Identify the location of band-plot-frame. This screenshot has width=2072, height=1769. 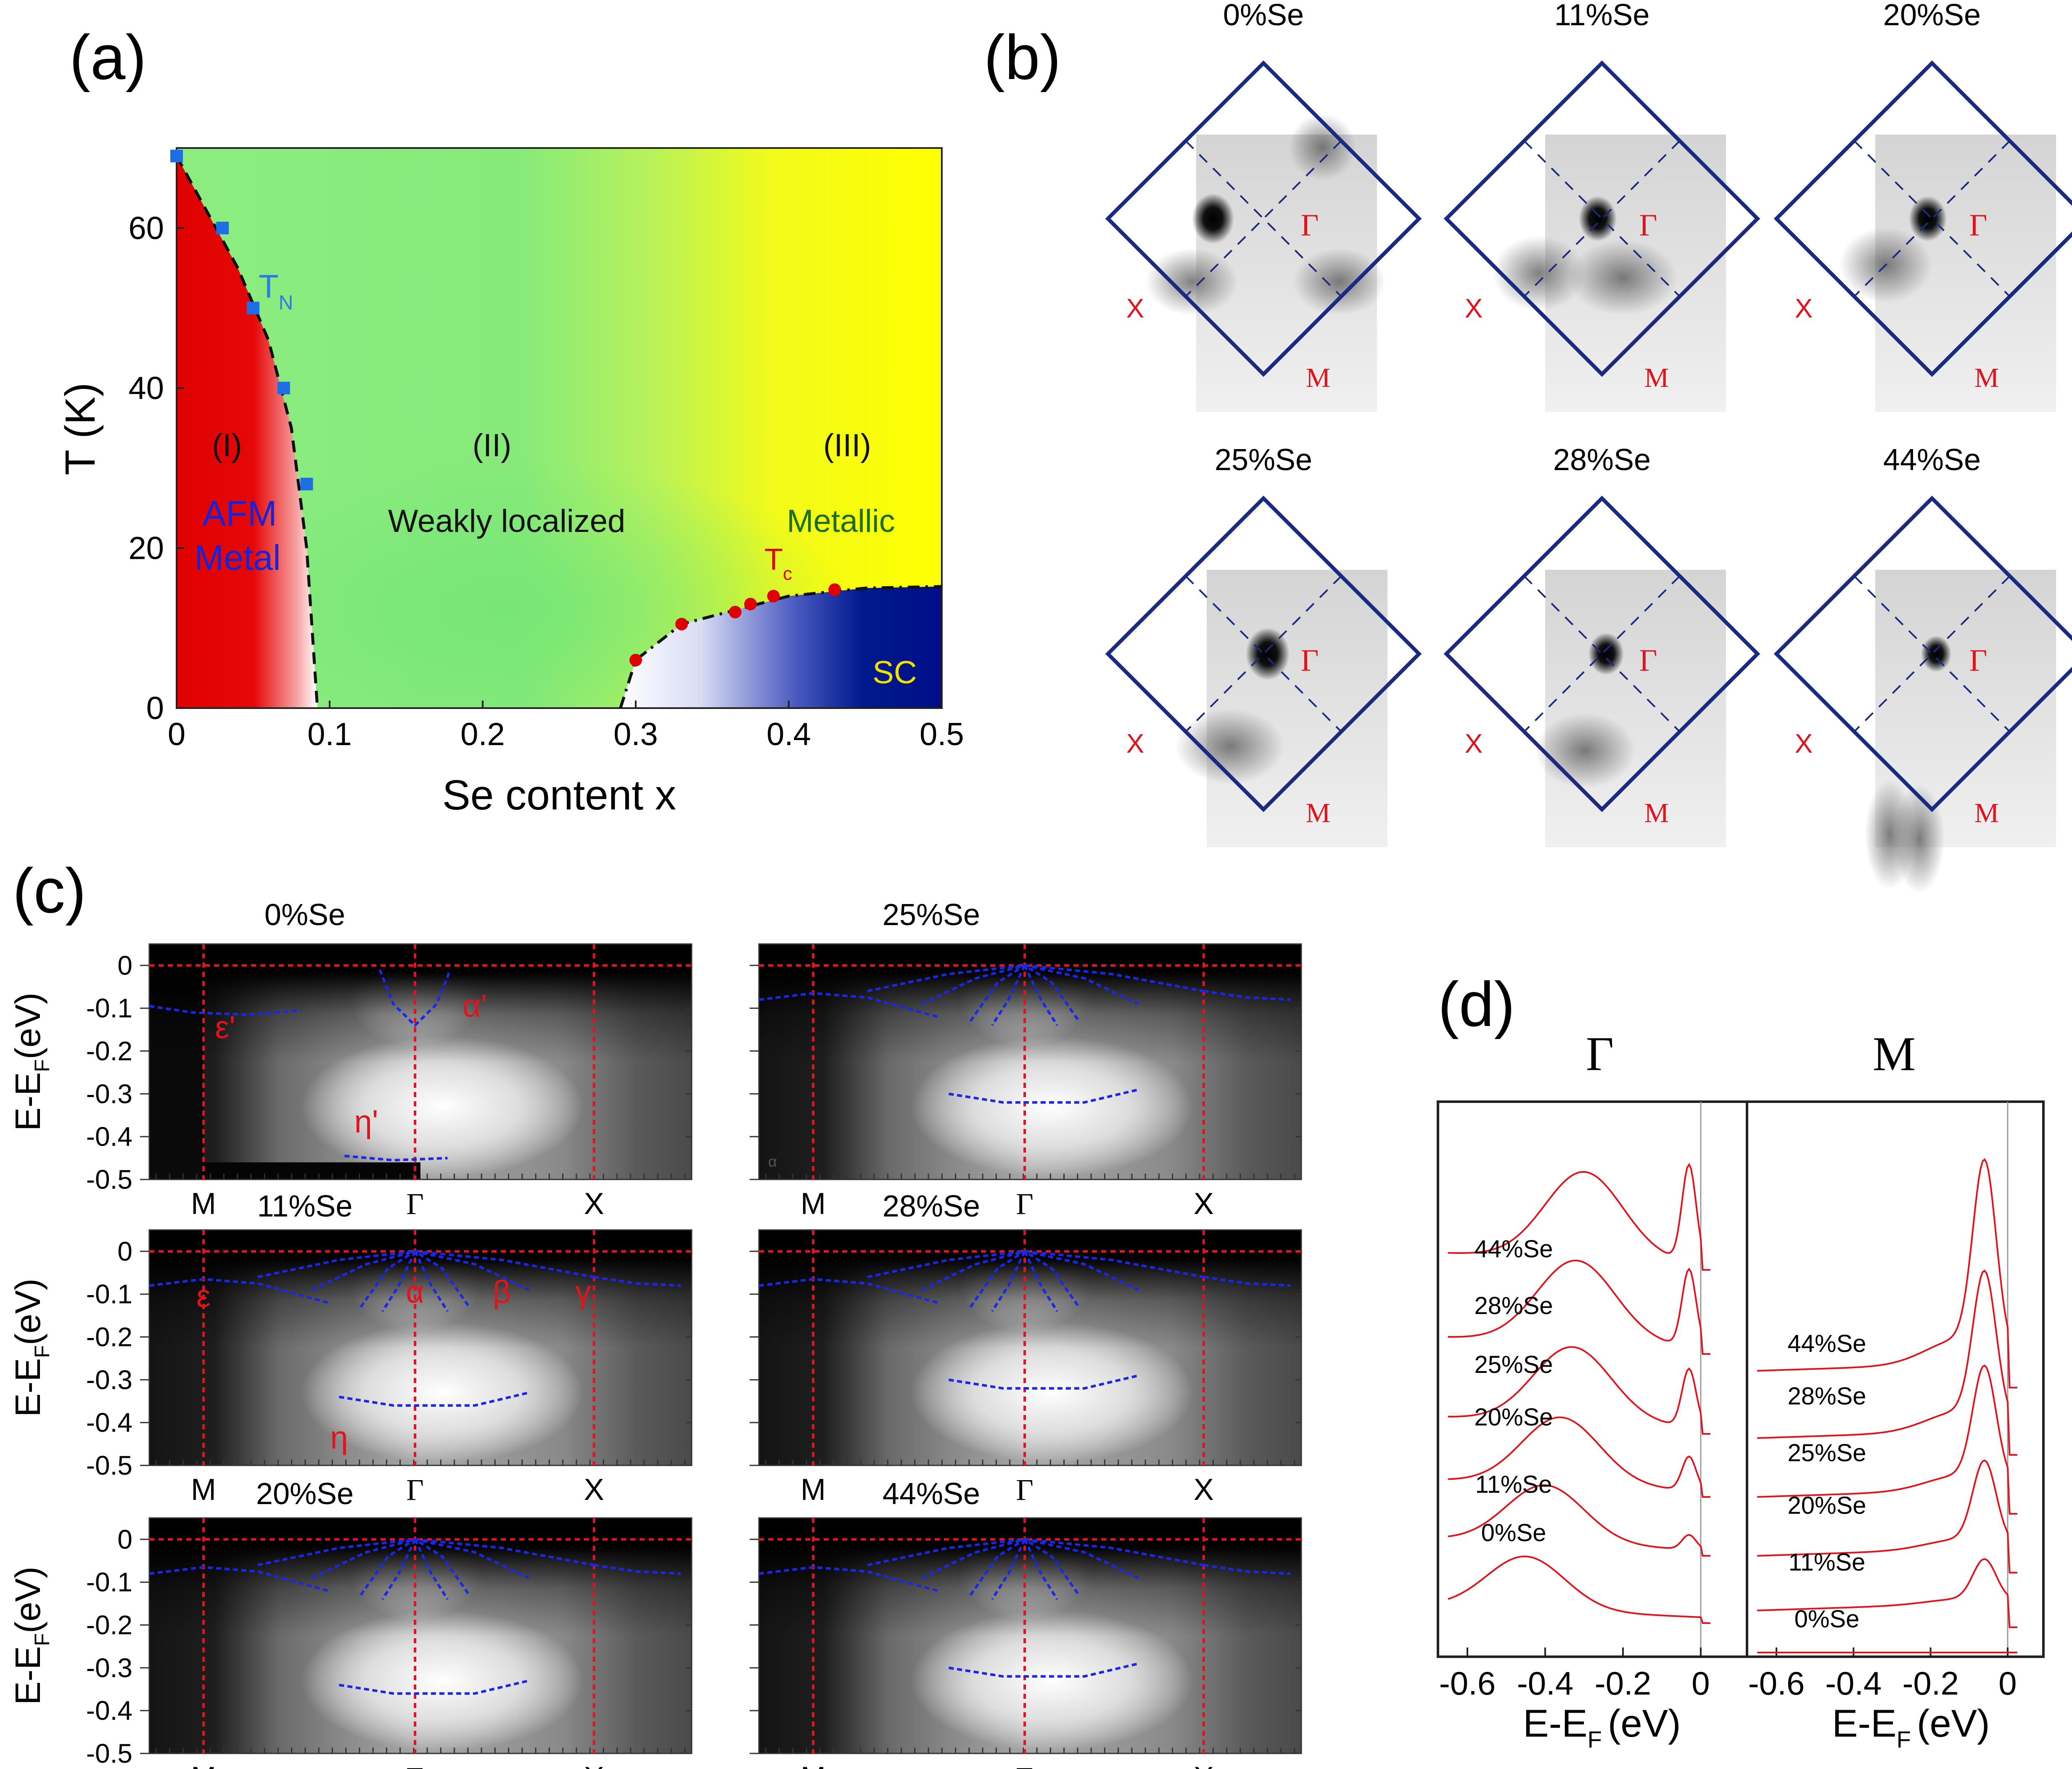
(1030, 1635).